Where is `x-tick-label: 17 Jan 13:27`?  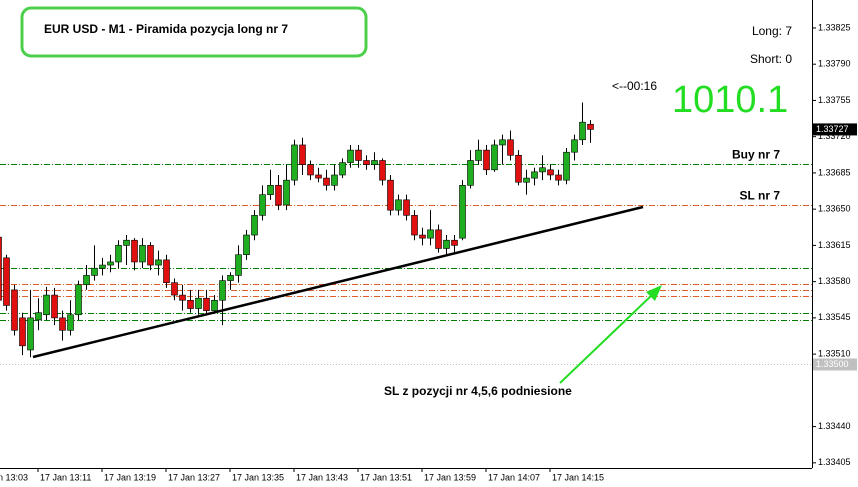 x-tick-label: 17 Jan 13:27 is located at coordinates (194, 477).